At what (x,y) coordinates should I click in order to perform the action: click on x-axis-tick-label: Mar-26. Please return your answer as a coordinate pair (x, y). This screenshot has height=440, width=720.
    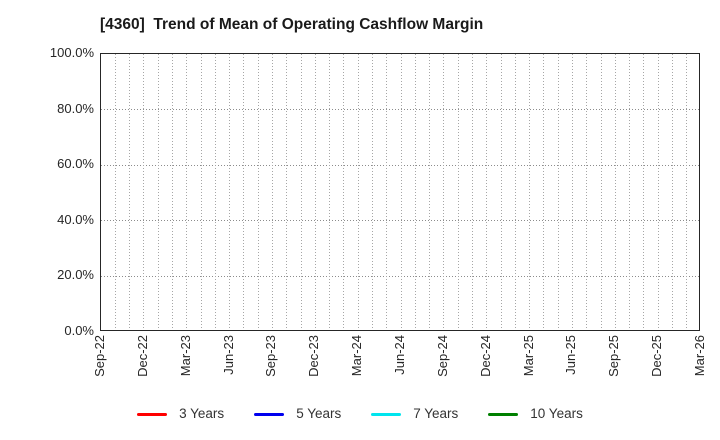
    Looking at the image, I should click on (699, 356).